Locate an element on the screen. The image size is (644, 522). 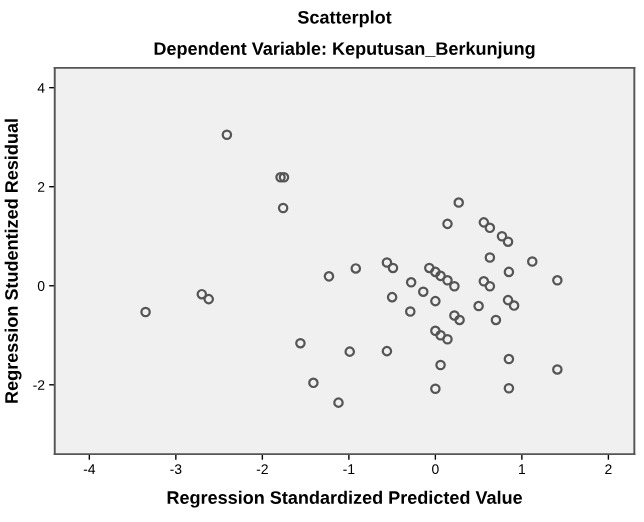
x-axis-title: Regression Standardized Predicted Value is located at coordinates (345, 499).